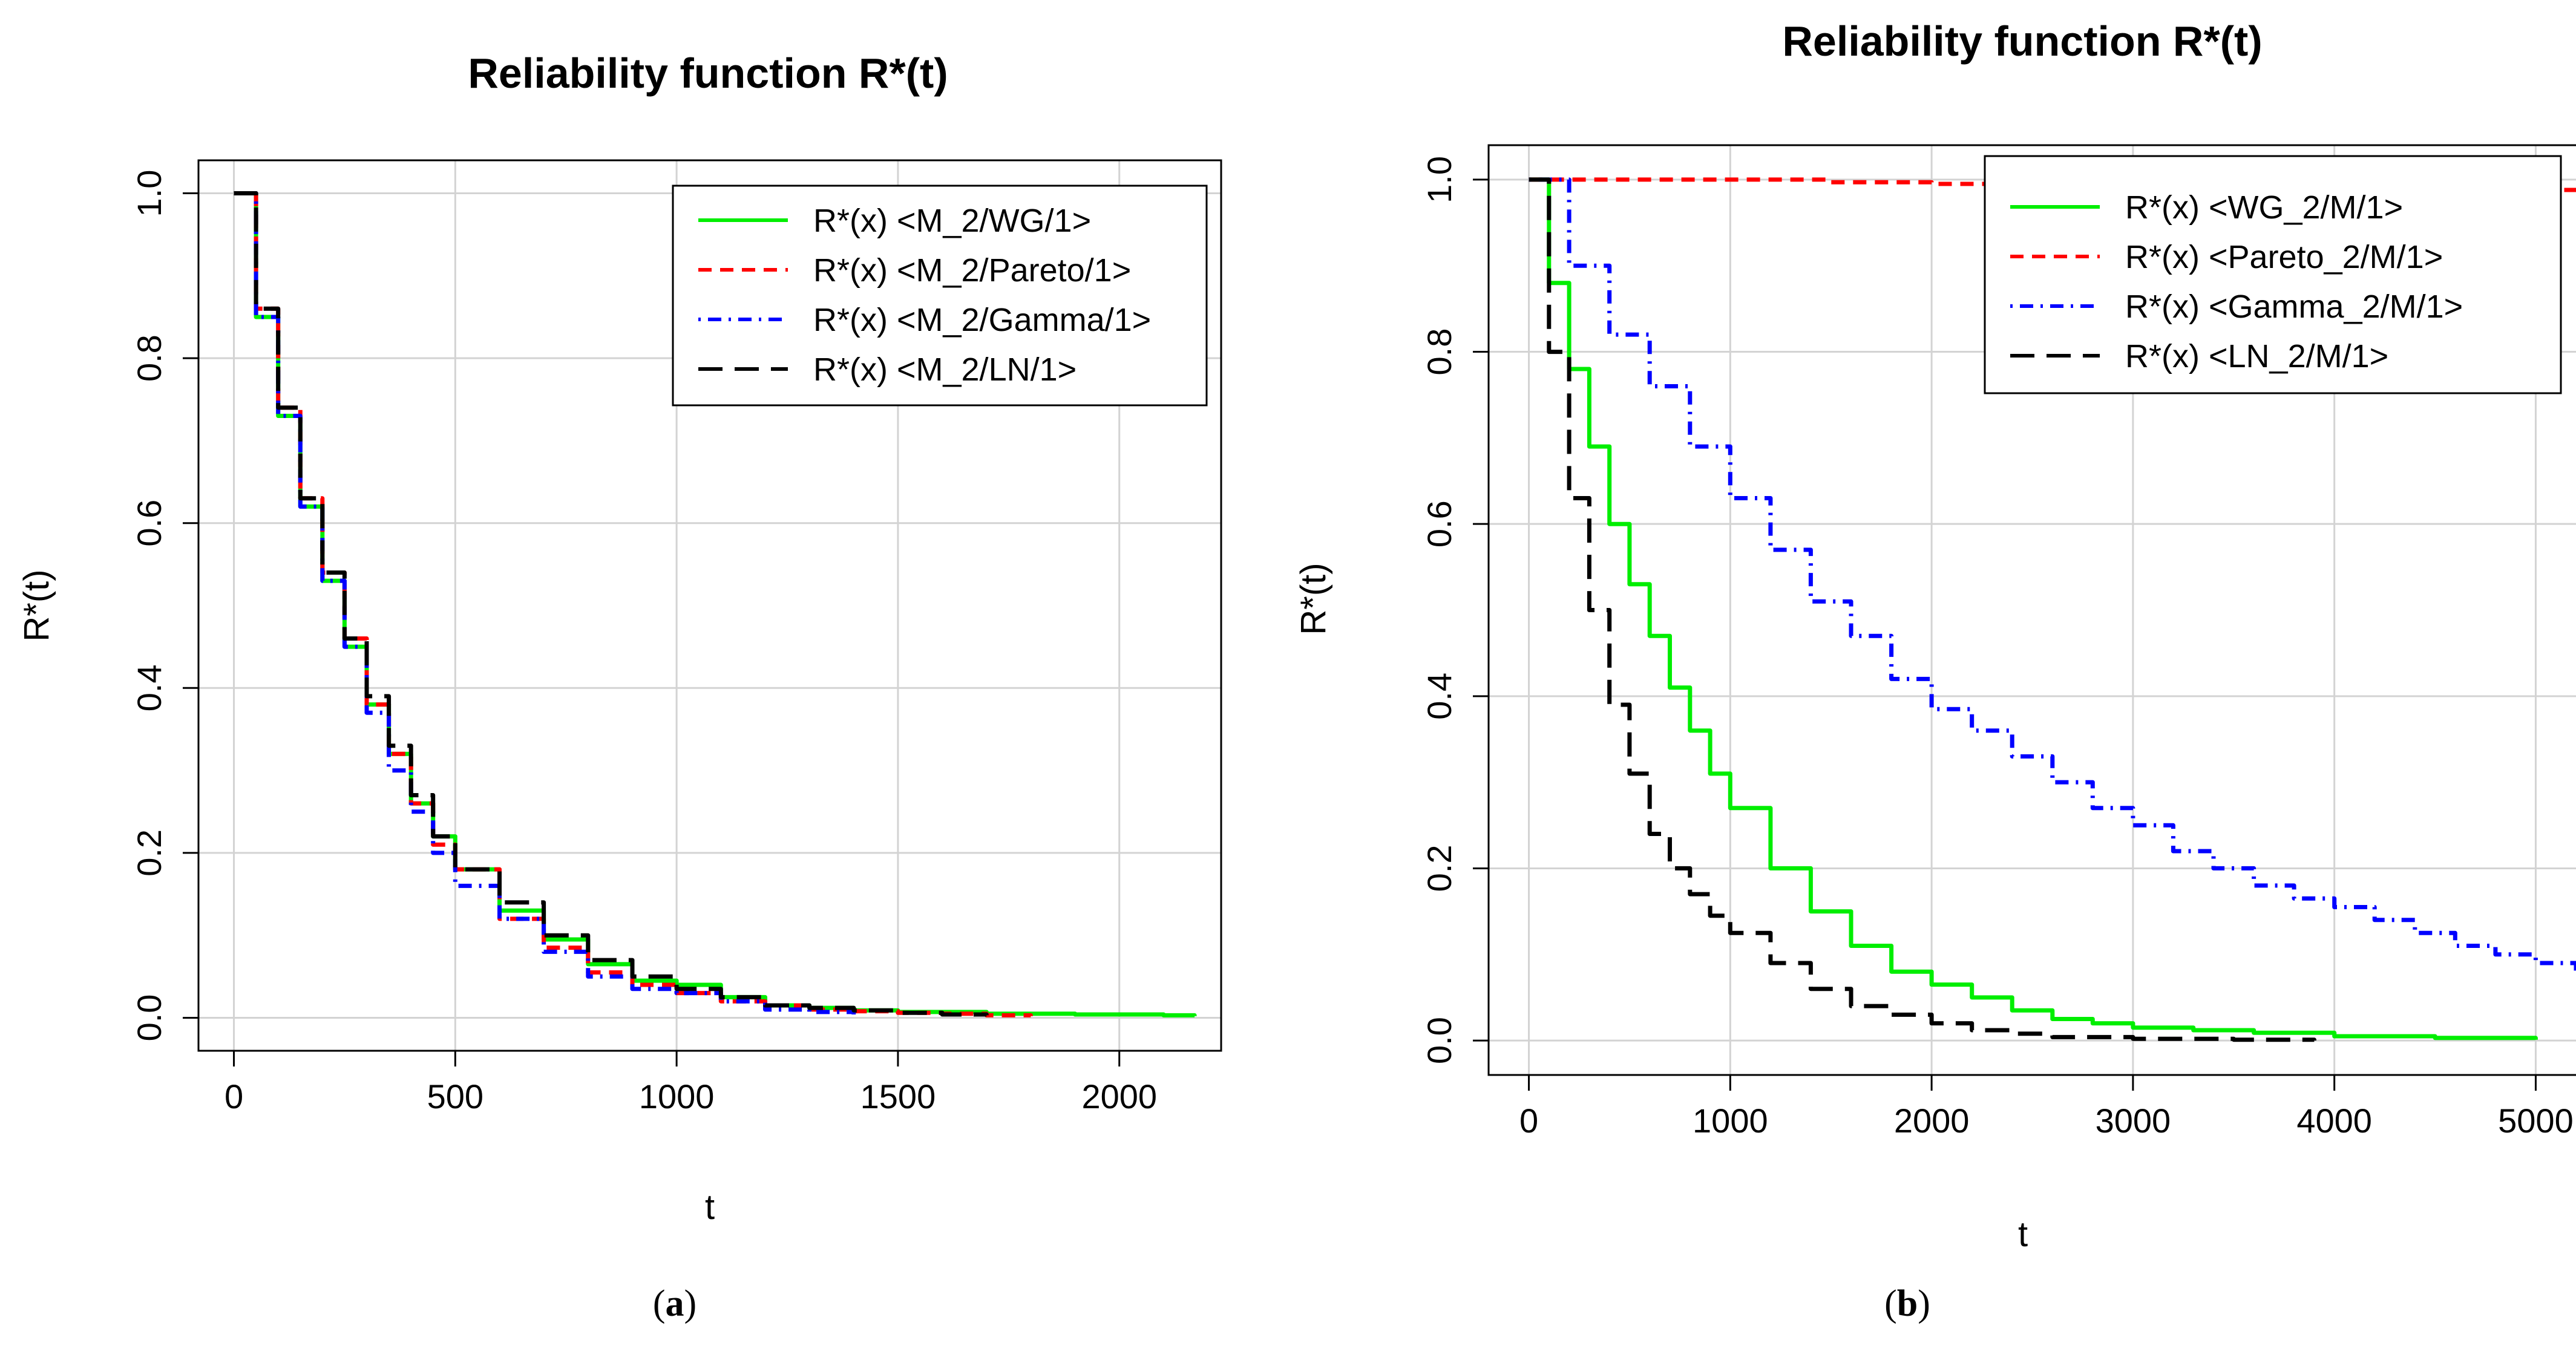  I want to click on caption-b-letter: b, so click(1907, 1303).